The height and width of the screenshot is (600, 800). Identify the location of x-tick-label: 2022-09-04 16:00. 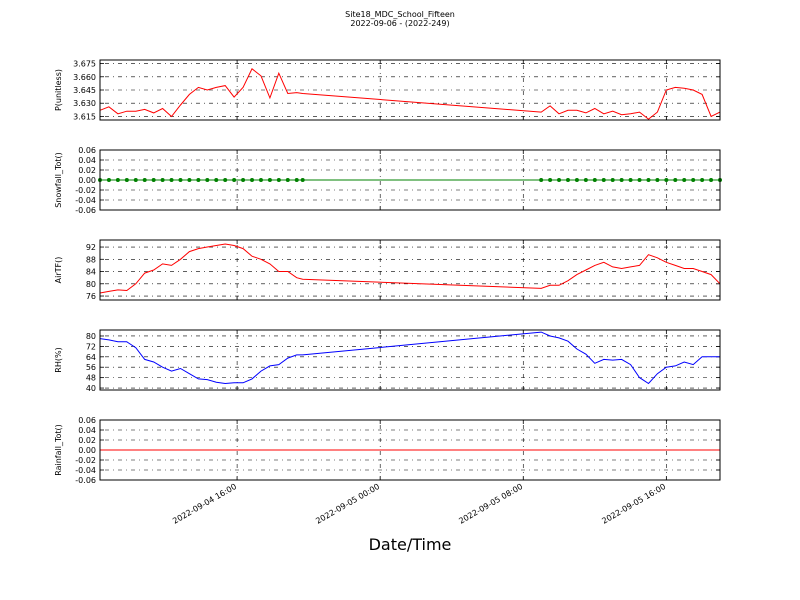
(204, 504).